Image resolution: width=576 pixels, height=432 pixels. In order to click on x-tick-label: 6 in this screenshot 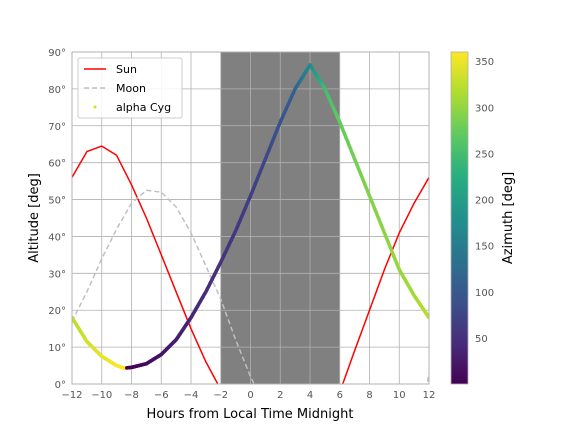, I will do `click(340, 395)`.